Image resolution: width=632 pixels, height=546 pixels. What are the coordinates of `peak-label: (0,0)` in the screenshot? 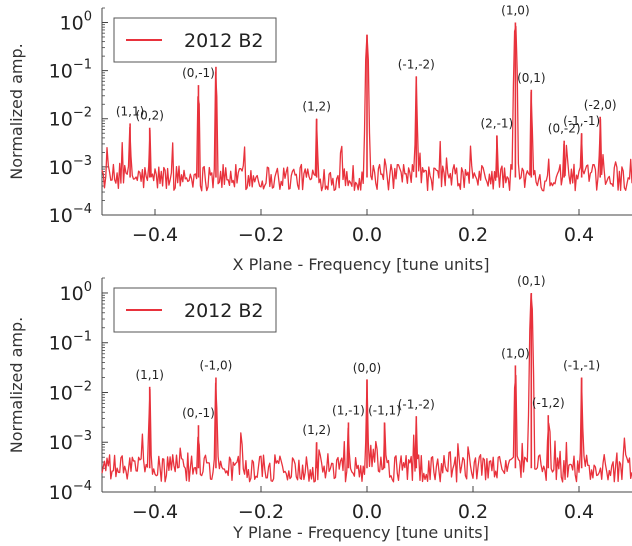 It's located at (367, 368).